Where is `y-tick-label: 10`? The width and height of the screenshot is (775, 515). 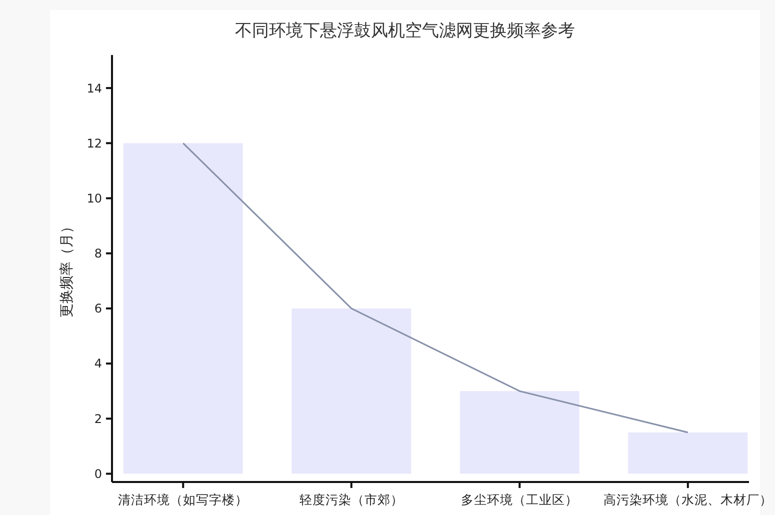
y-tick-label: 10 is located at coordinates (94, 198).